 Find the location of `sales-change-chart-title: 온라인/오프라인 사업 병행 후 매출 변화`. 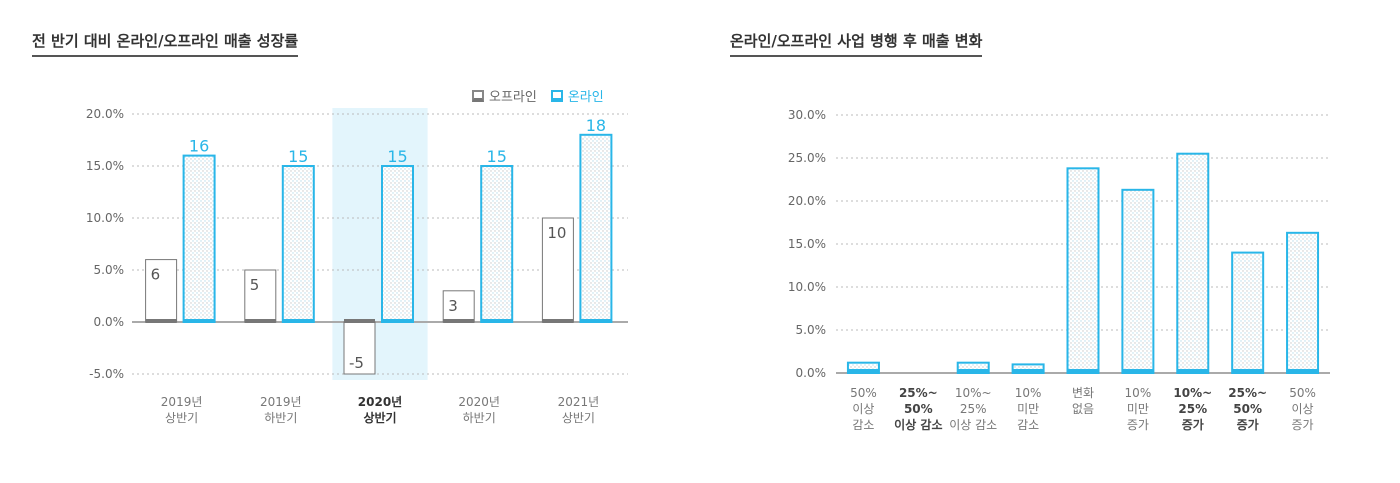

sales-change-chart-title: 온라인/오프라인 사업 병행 후 매출 변화 is located at coordinates (856, 43).